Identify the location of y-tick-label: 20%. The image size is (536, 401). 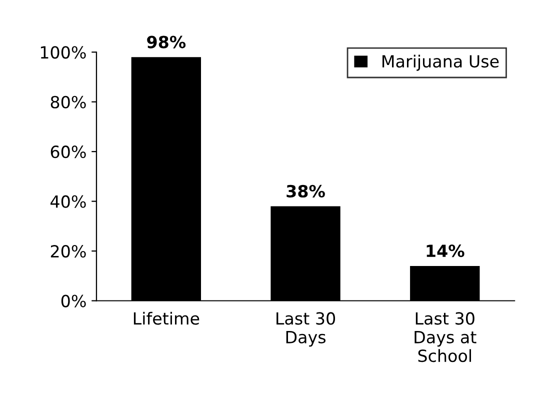
(68, 251).